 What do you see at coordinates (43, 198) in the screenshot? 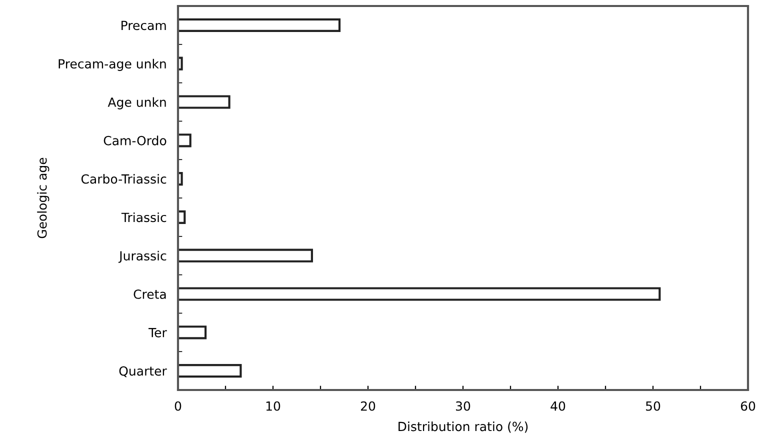
I see `y-axis-title: Geologic age` at bounding box center [43, 198].